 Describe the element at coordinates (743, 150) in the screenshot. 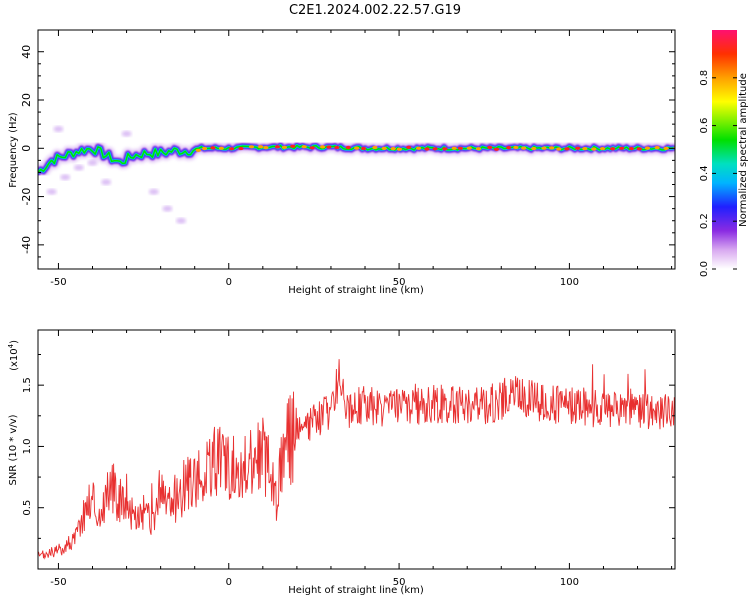

I see `colorbar-label: Normalized spectral amplitude` at that location.